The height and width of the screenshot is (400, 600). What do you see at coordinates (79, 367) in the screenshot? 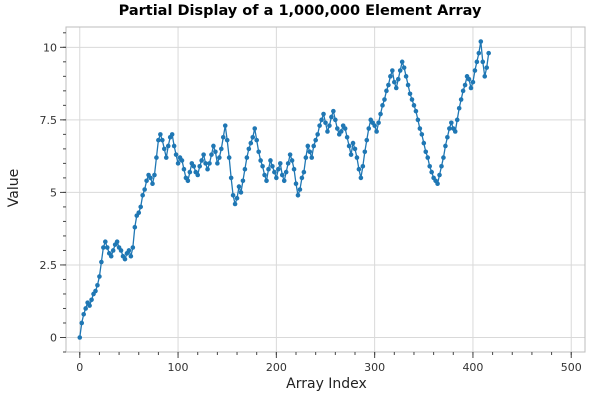
I see `x-tick-label: 0` at bounding box center [79, 367].